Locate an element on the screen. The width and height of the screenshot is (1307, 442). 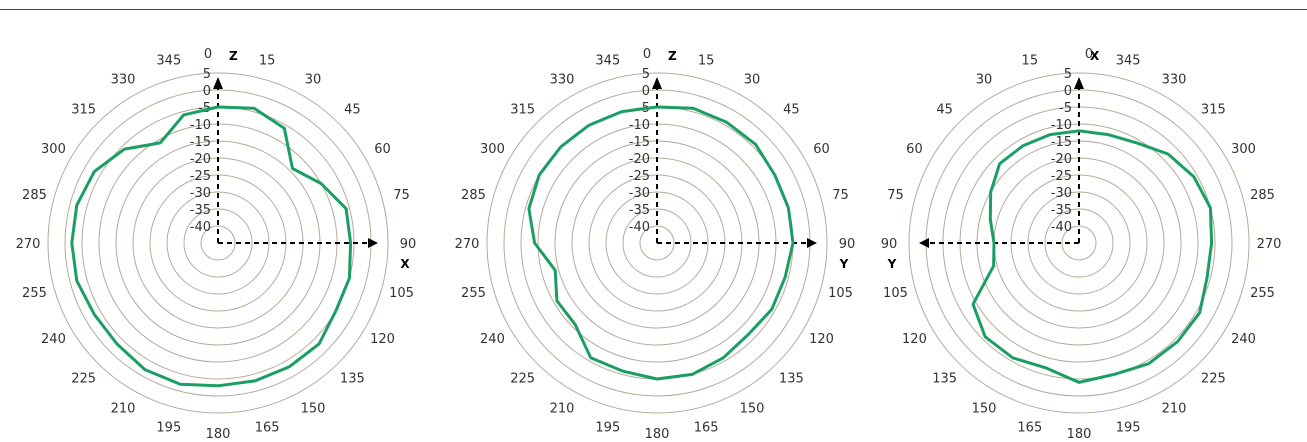
radial-tick-label: 5 is located at coordinates (1068, 74).